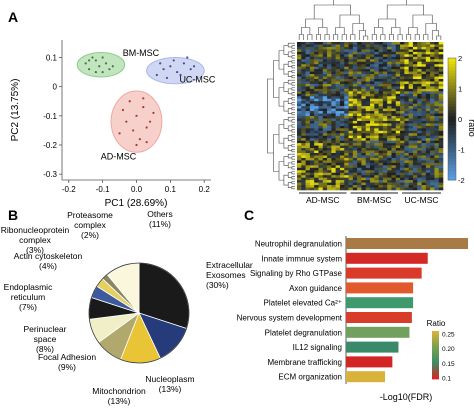  I want to click on heatmap-colorbar: 210-1-2, so click(456, 119).